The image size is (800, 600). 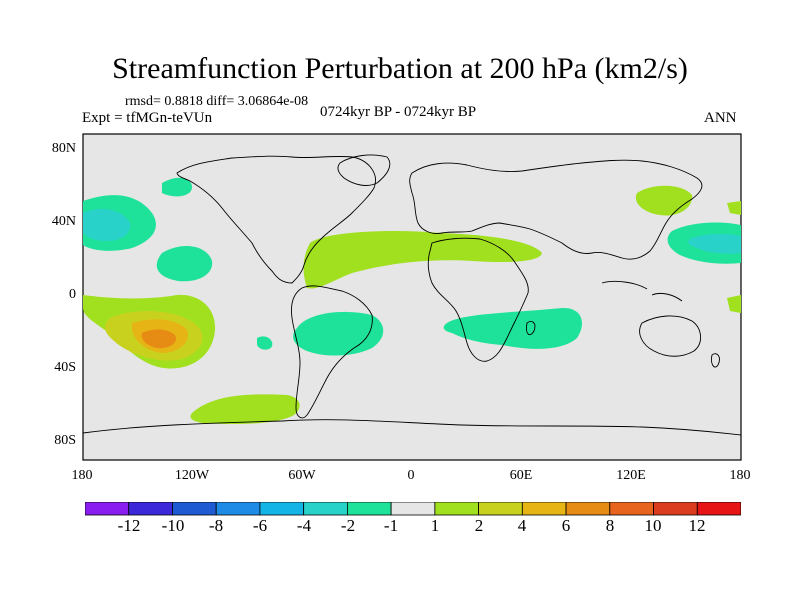 What do you see at coordinates (147, 118) in the screenshot?
I see `experiment-label: Expt = tfMGn-teVUn` at bounding box center [147, 118].